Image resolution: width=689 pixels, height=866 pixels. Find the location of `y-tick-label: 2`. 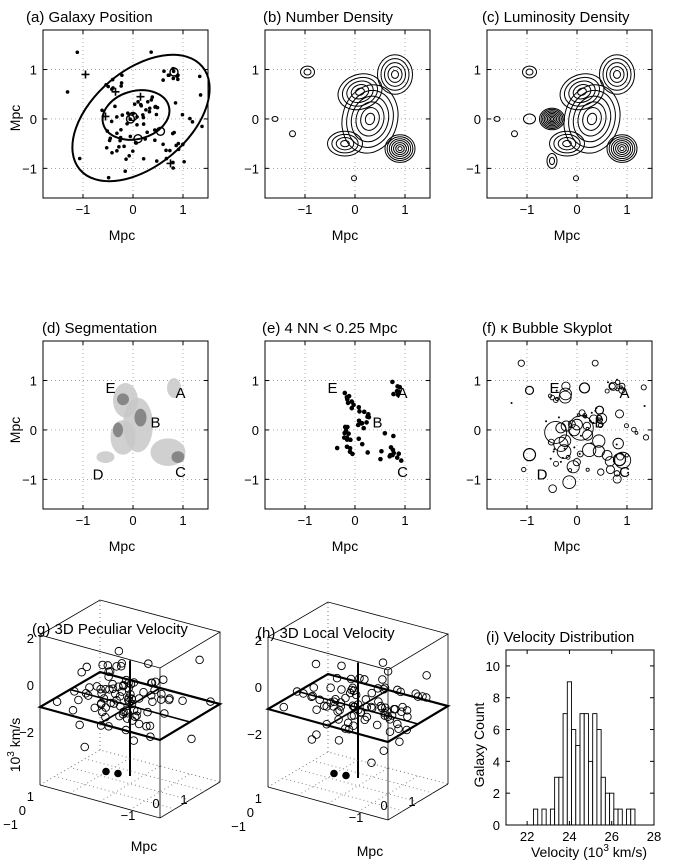

y-tick-label: 2 is located at coordinates (496, 793).